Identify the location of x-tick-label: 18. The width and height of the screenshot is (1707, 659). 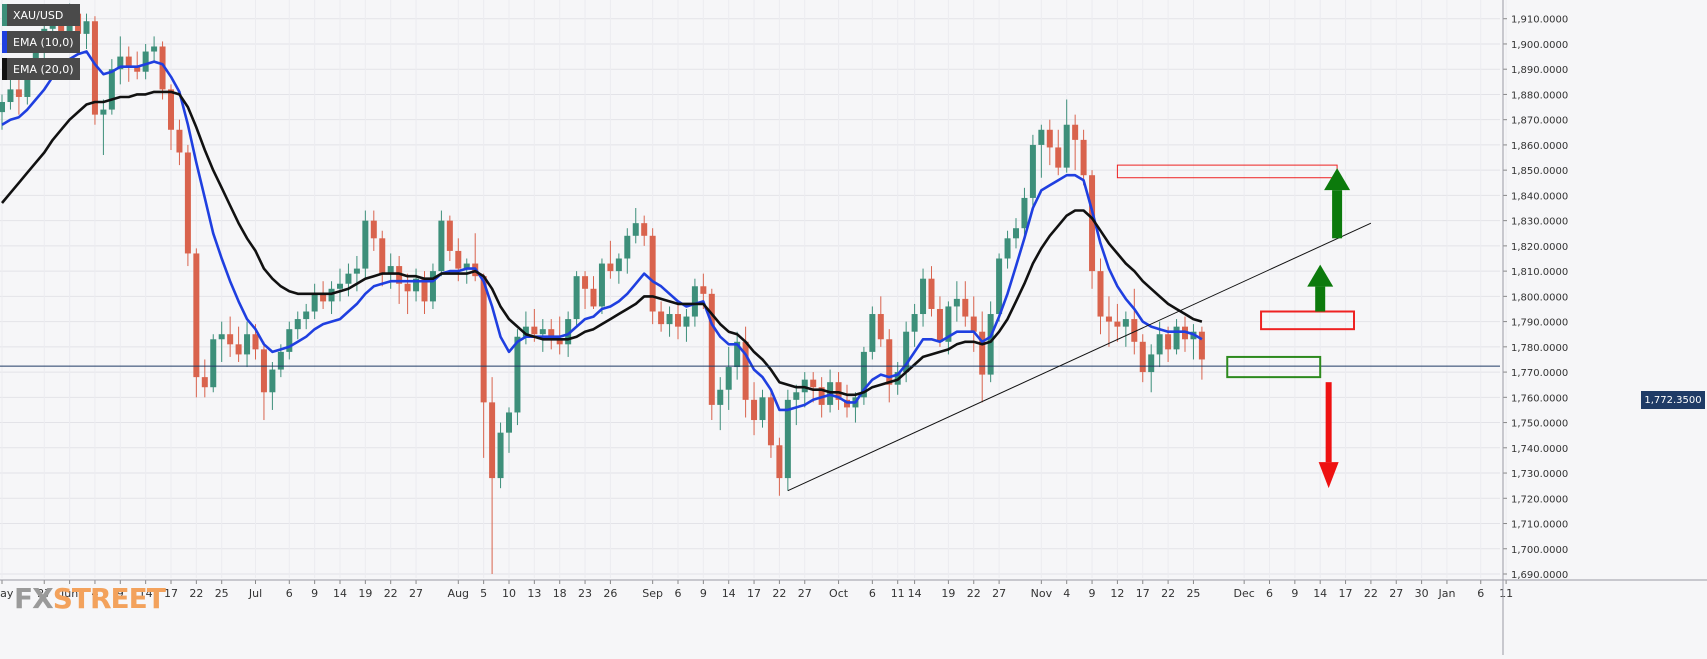
(560, 593).